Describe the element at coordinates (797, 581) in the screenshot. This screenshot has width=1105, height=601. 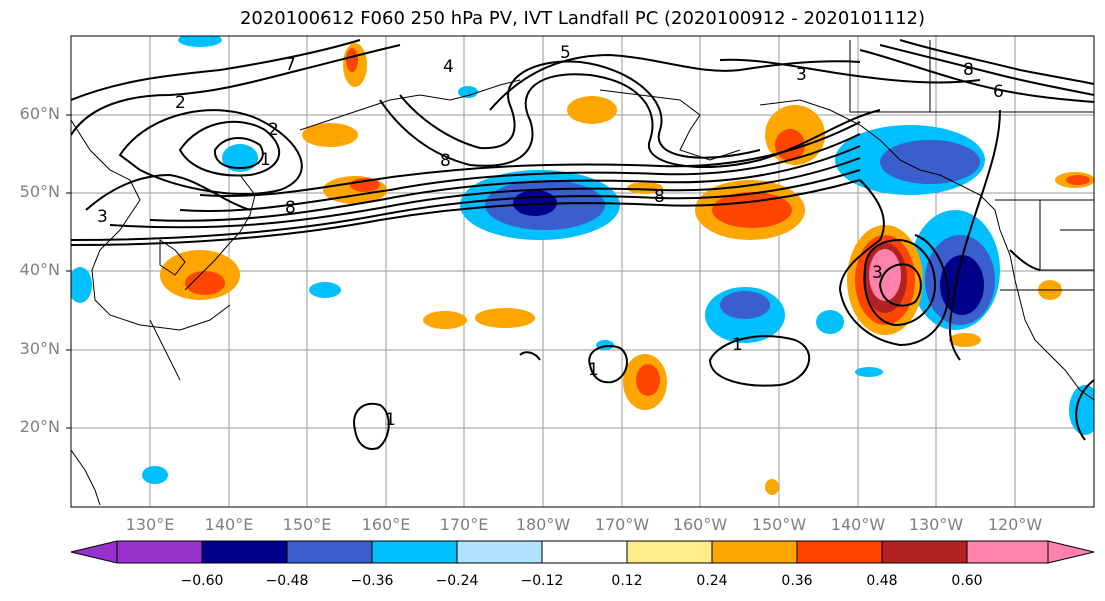
I see `colorbar-tick-label: 0.36` at that location.